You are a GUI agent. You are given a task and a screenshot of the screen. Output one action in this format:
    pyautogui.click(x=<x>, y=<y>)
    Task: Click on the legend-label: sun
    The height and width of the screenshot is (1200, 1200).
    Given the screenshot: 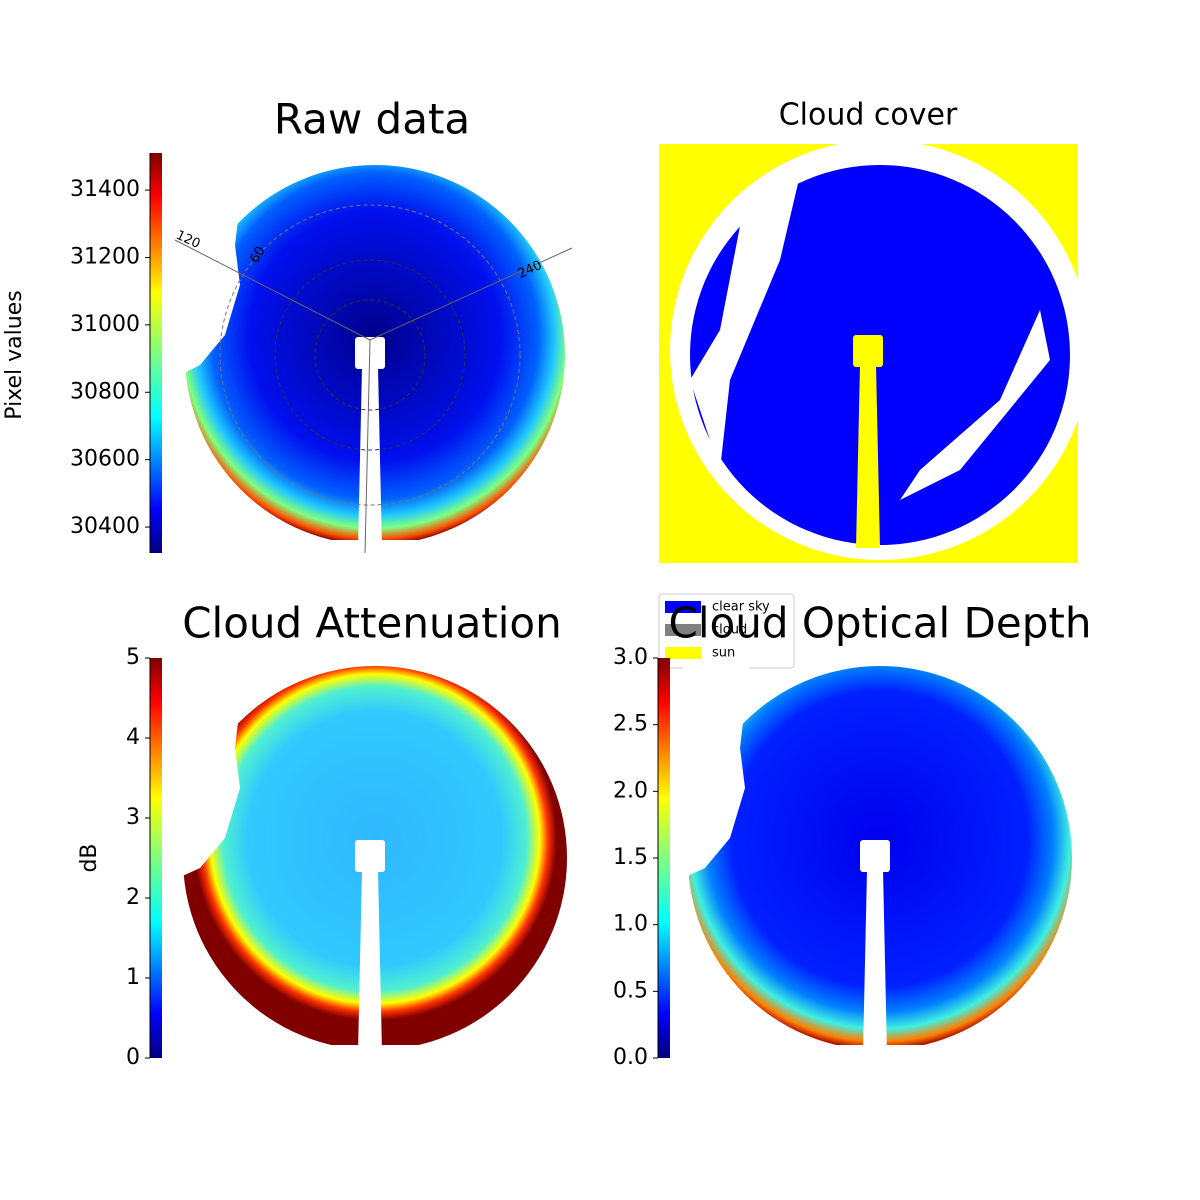 What is the action you would take?
    pyautogui.click(x=723, y=653)
    